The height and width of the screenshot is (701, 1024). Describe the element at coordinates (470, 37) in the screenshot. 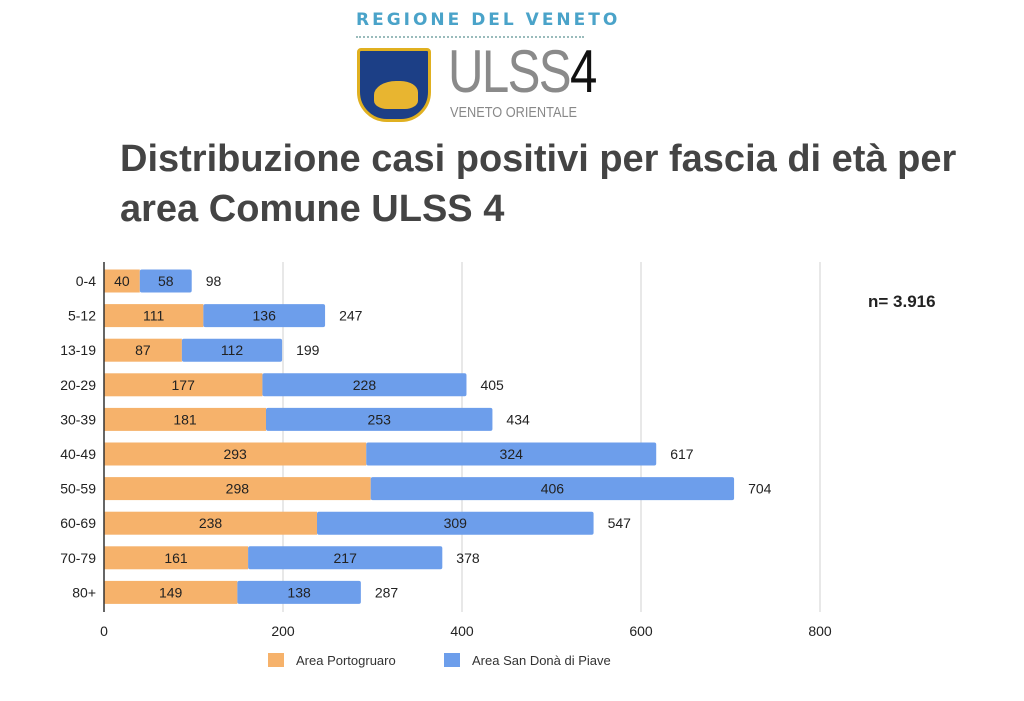

I see `logo-divider` at that location.